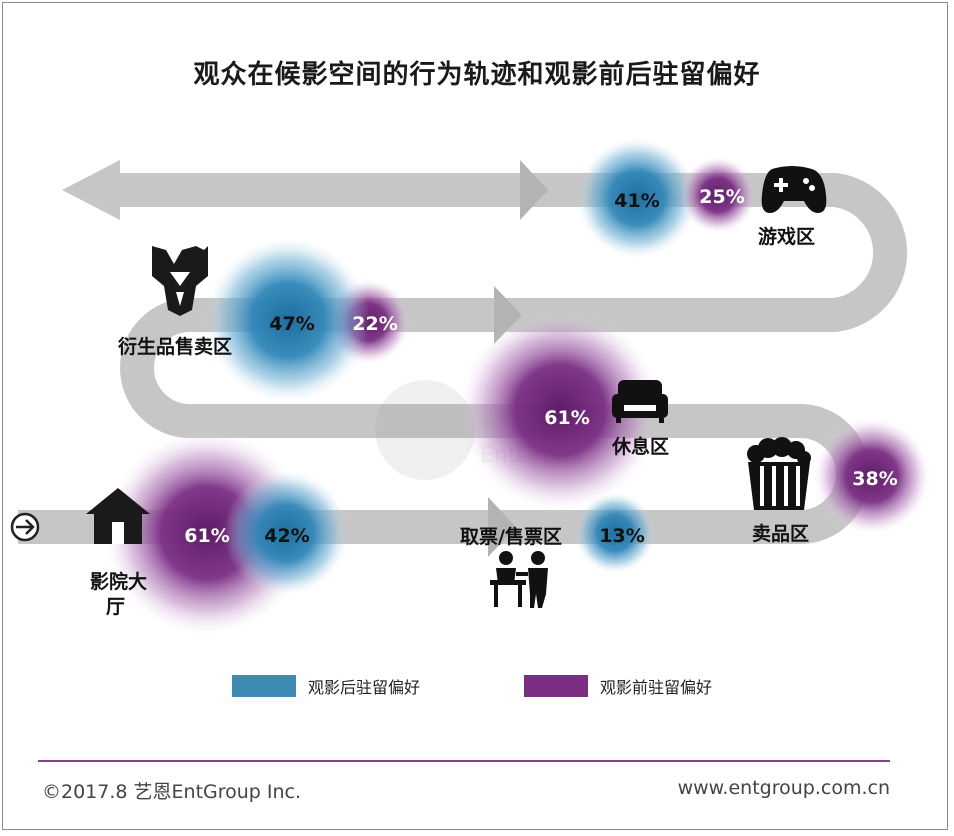 The image size is (954, 836). I want to click on merch-after-bubble, so click(288, 320).